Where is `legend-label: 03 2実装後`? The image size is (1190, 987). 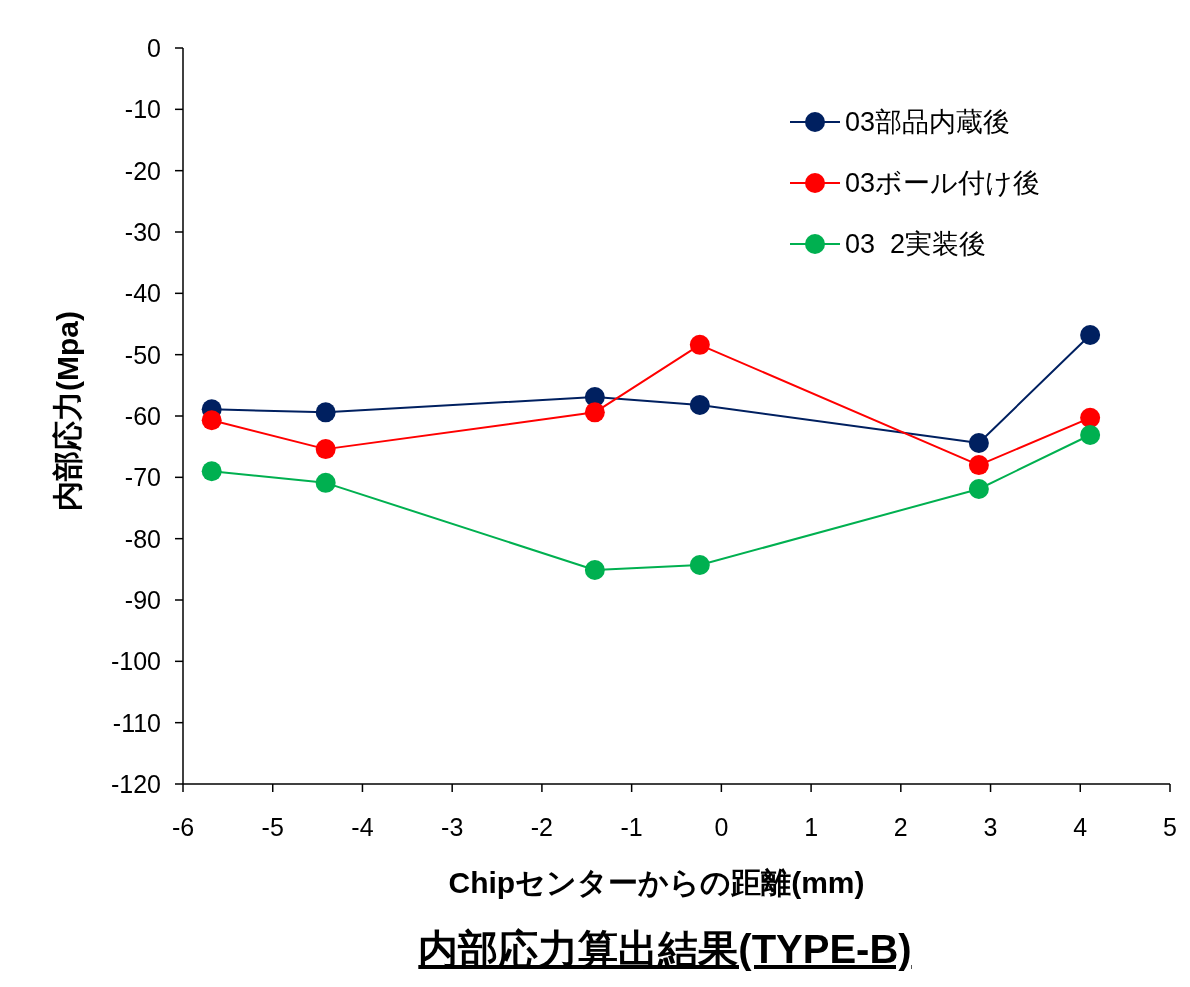 legend-label: 03 2実装後 is located at coordinates (916, 244).